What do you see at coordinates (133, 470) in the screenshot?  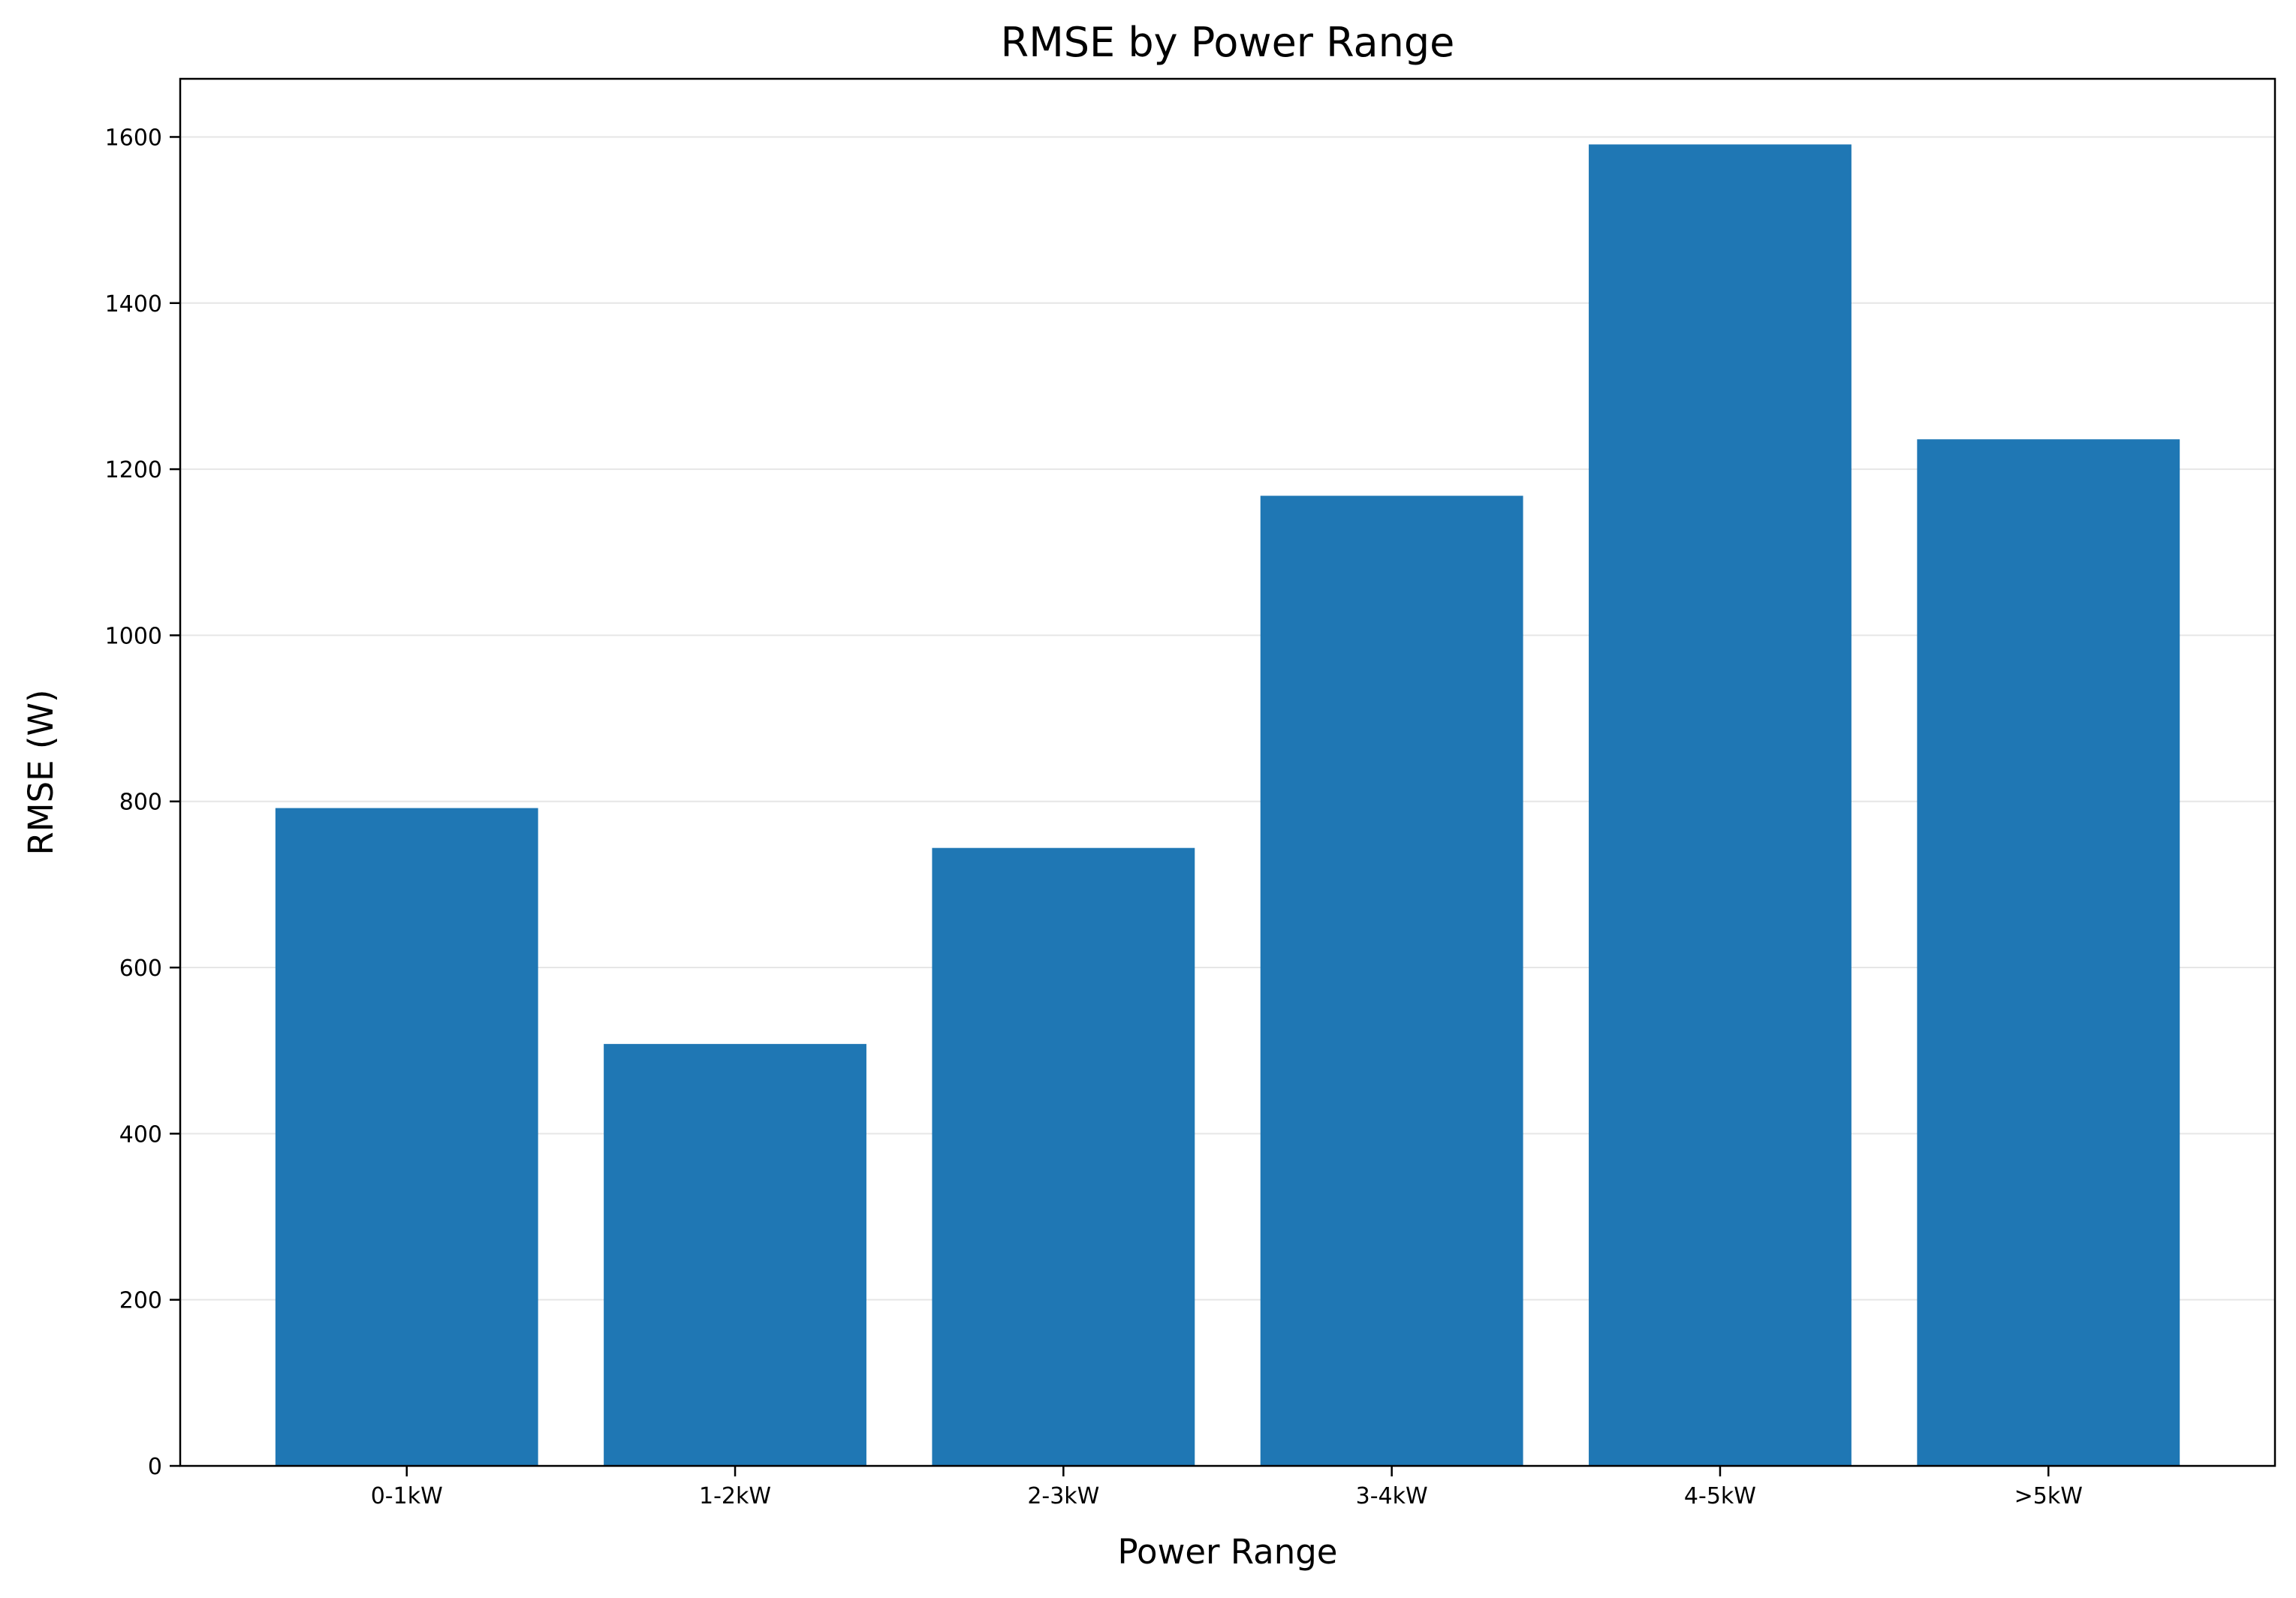 I see `y-tick-label: 1200` at bounding box center [133, 470].